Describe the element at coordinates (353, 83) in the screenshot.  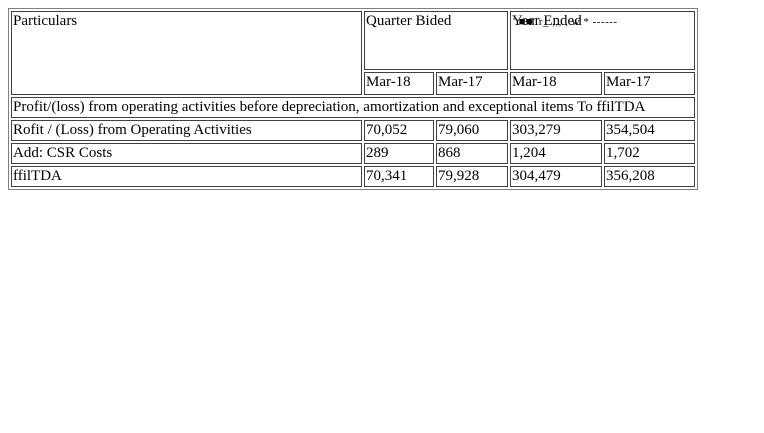
I see `period-header-row: Mar-18 Mar-17 Mar-18 Mar-17` at that location.